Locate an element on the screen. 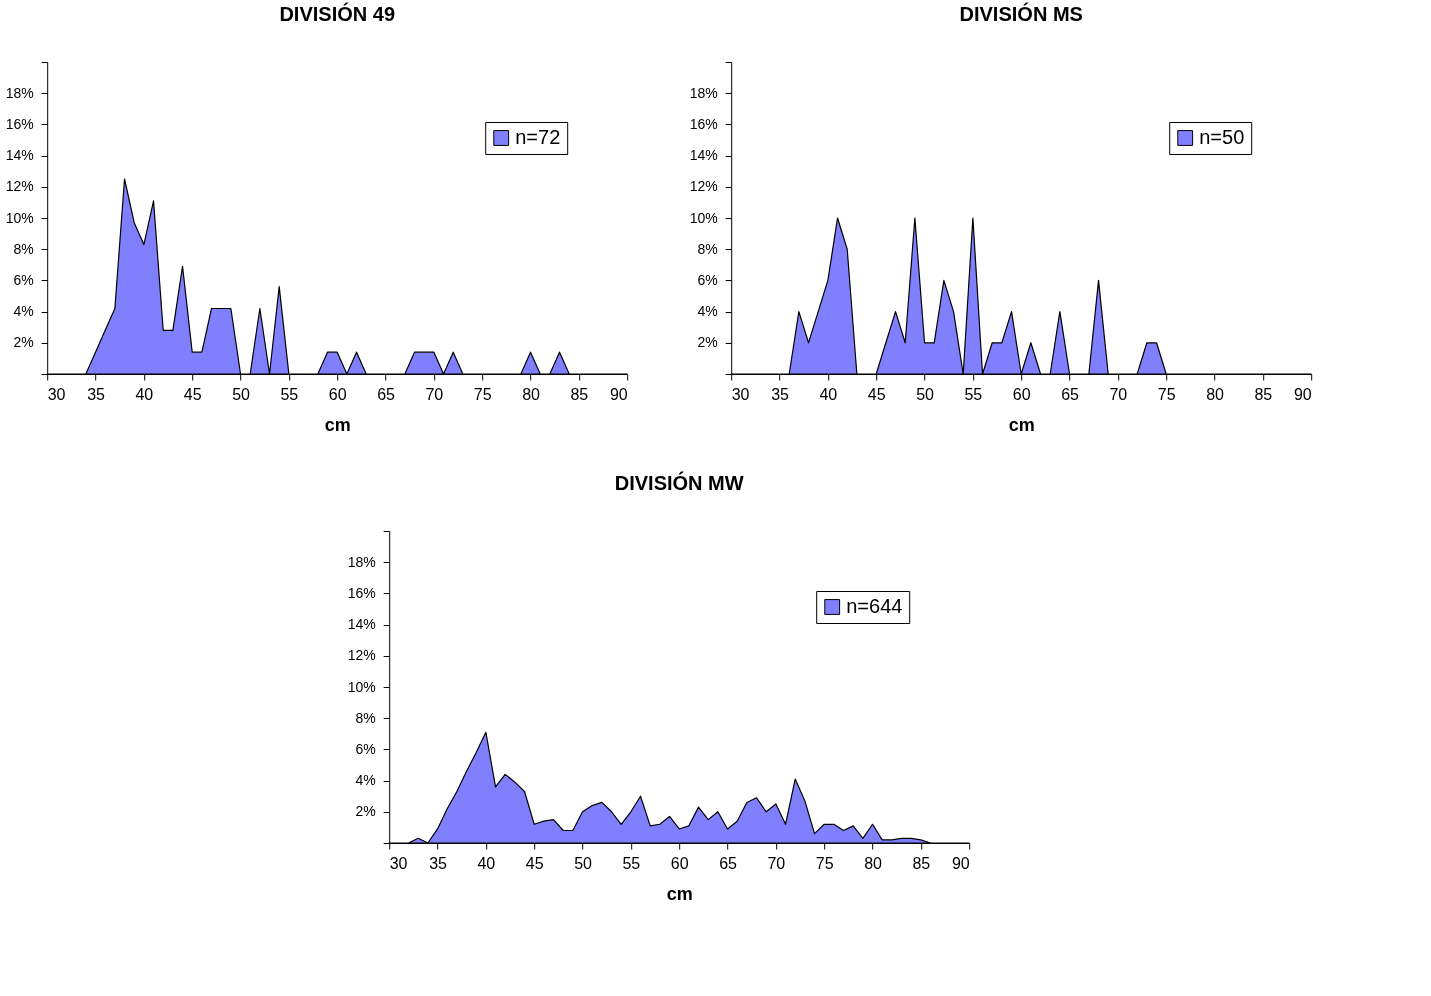 The width and height of the screenshot is (1431, 996). chart-title: DIVISIÓN MS is located at coordinates (1021, 13).